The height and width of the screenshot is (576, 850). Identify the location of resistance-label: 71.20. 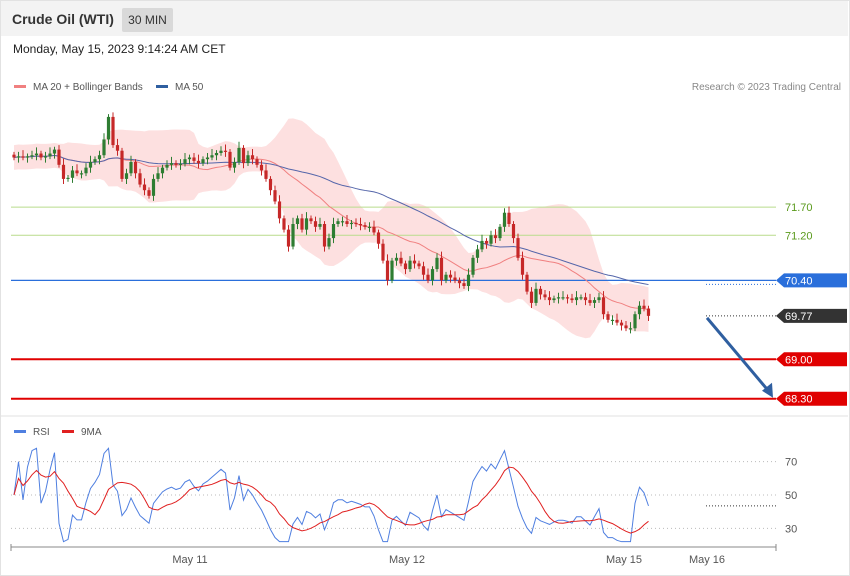
(799, 236).